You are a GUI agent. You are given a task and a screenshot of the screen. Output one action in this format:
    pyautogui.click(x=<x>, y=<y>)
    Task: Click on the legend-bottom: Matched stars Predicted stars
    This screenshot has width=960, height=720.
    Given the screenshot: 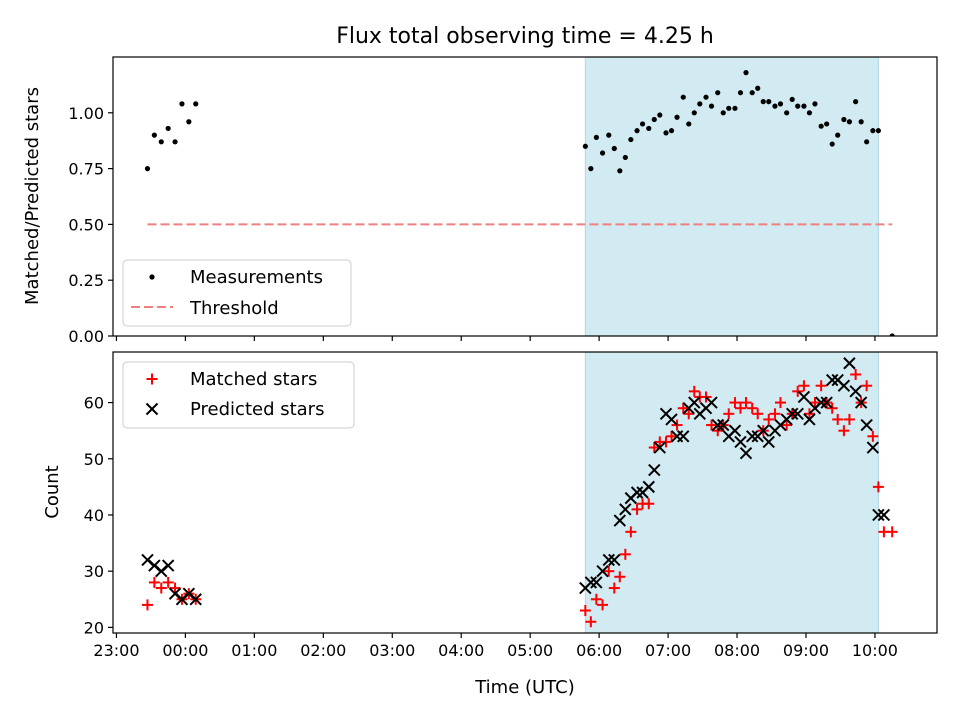 What is the action you would take?
    pyautogui.click(x=238, y=395)
    